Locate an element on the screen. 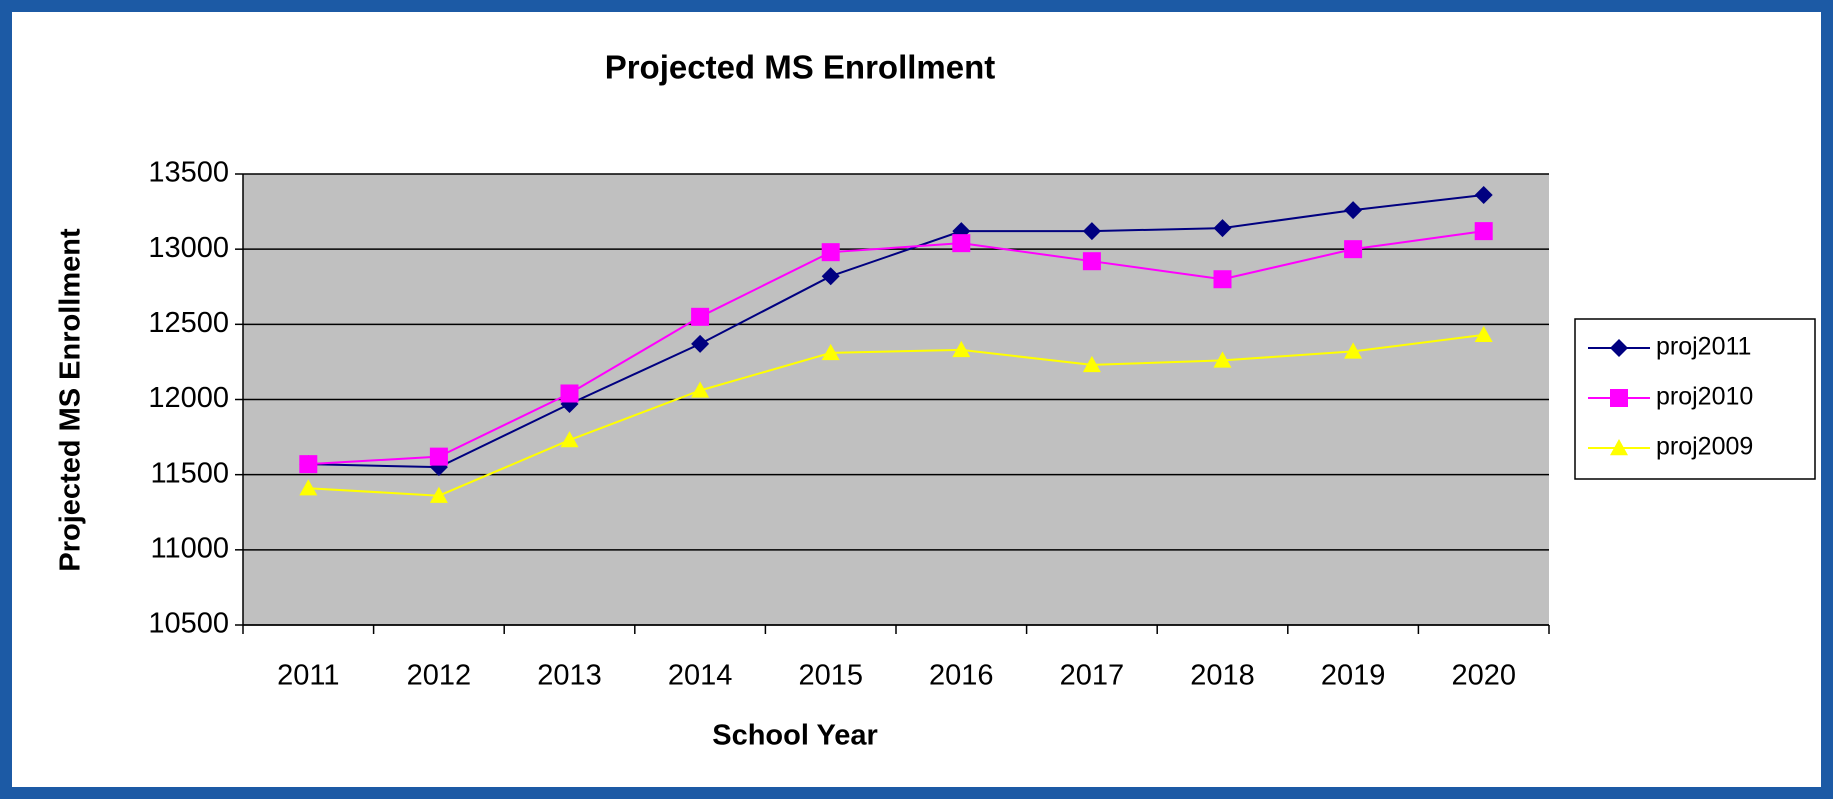  x-tick-label: 2015 is located at coordinates (830, 676).